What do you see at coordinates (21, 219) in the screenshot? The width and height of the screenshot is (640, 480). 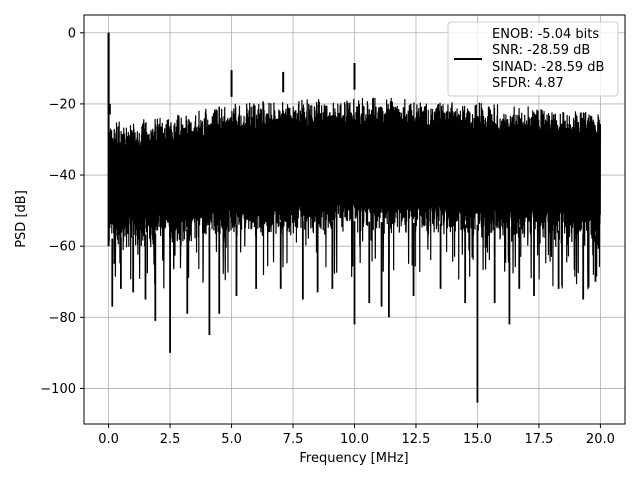 I see `y-axis-label: PSD [dB]` at bounding box center [21, 219].